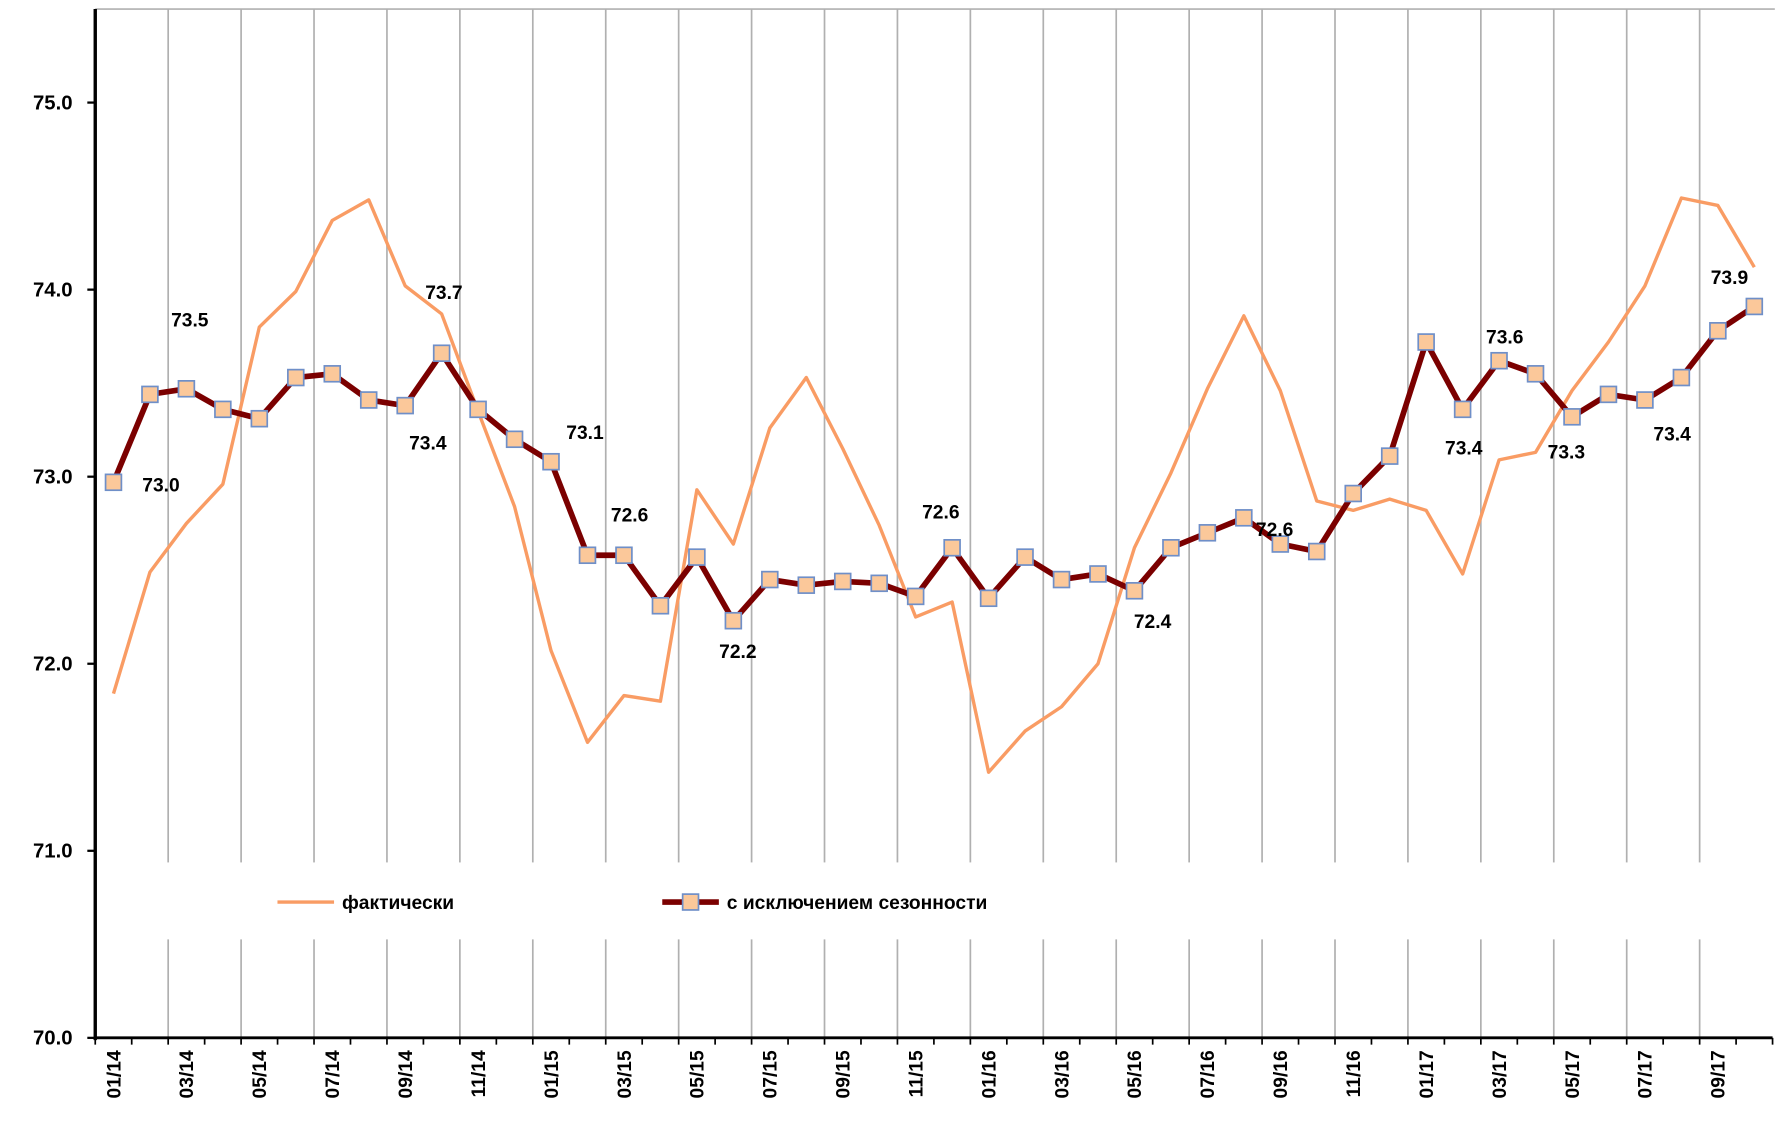  What do you see at coordinates (333, 1074) in the screenshot?
I see `x-tick-label: 07/14` at bounding box center [333, 1074].